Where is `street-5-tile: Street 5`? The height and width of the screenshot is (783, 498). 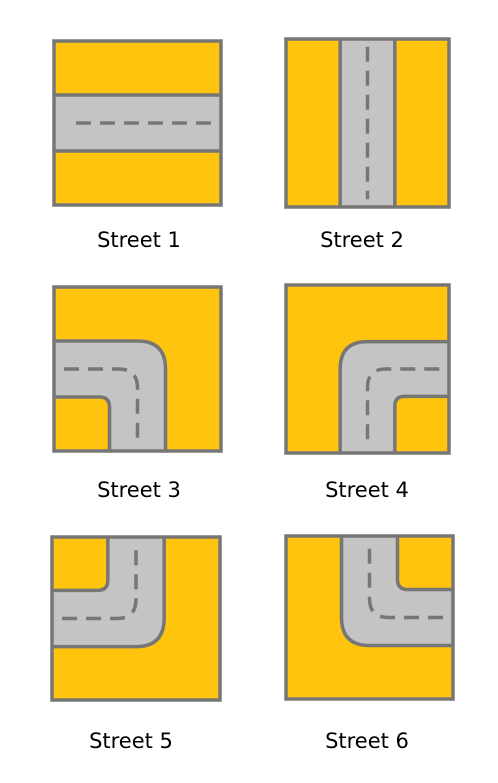 street-5-tile: Street 5 is located at coordinates (136, 644).